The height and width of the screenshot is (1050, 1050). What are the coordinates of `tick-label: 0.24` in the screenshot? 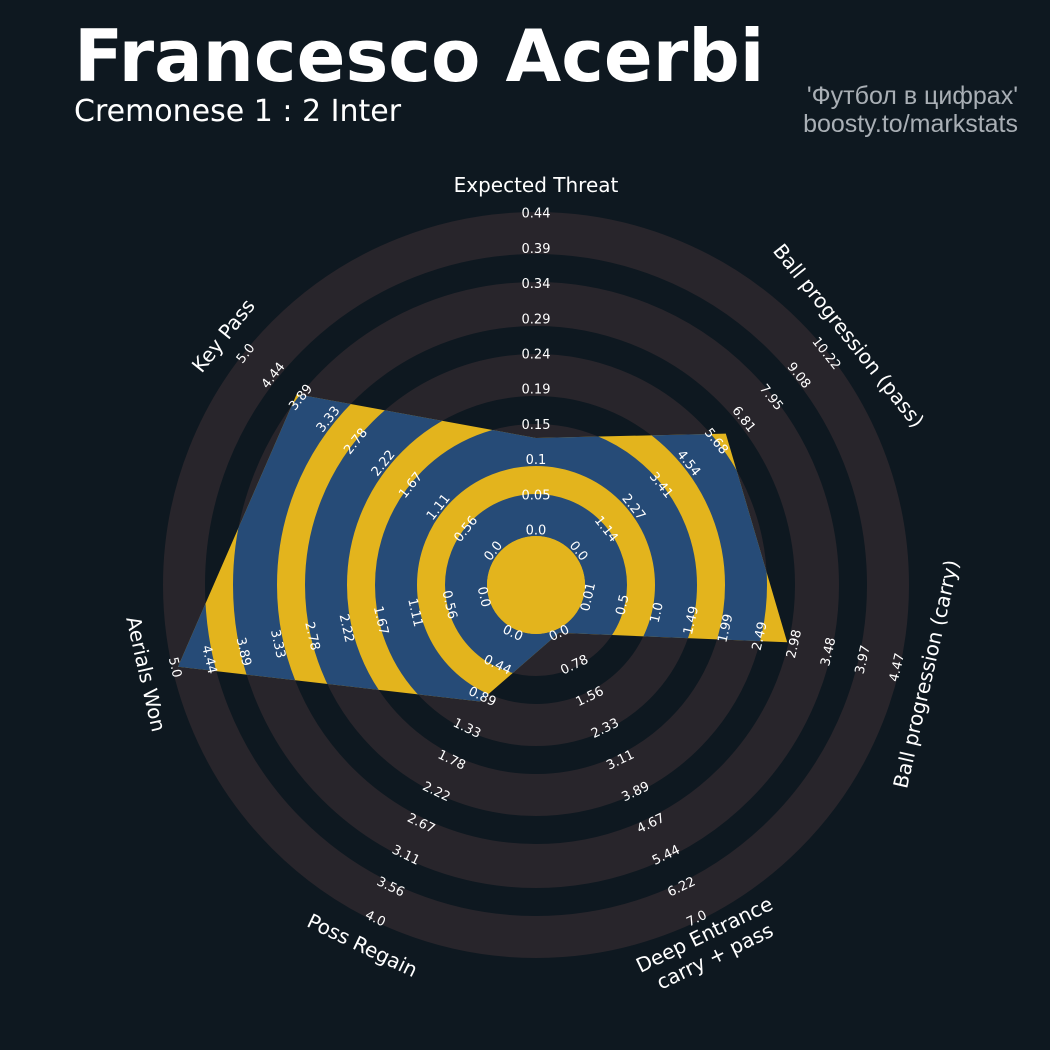 It's located at (536, 355).